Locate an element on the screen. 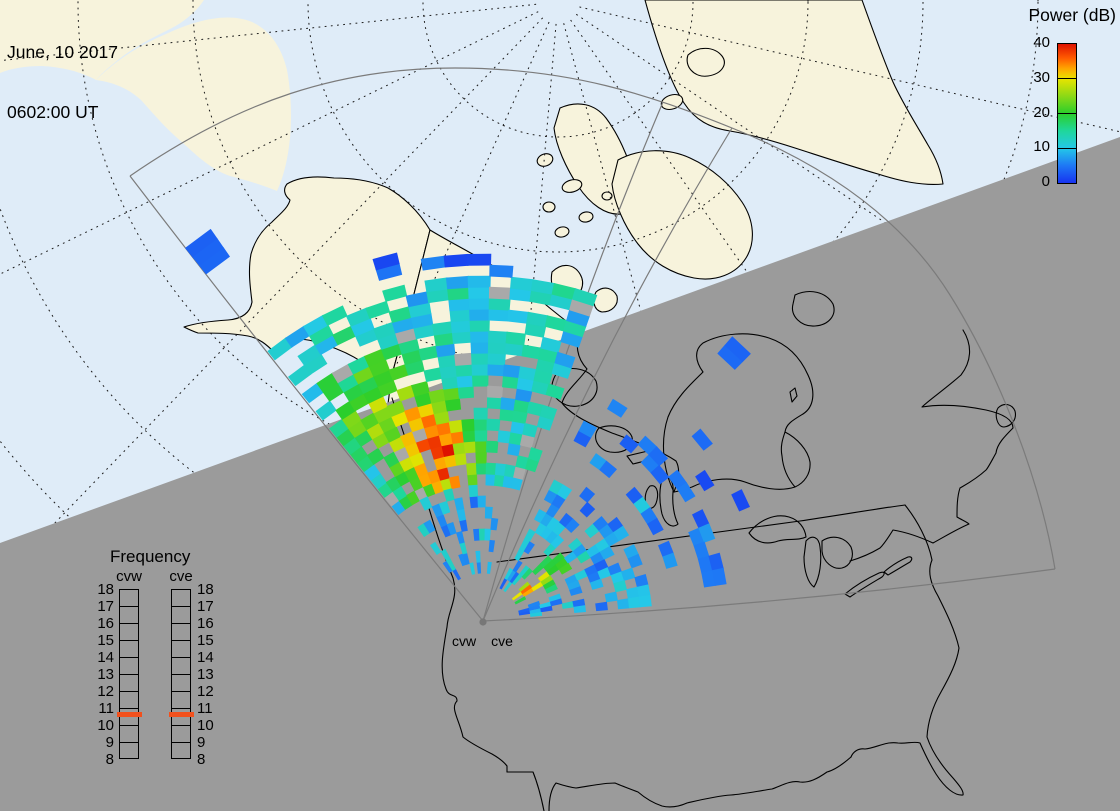 The height and width of the screenshot is (811, 1120). southampton-island is located at coordinates (813, 309).